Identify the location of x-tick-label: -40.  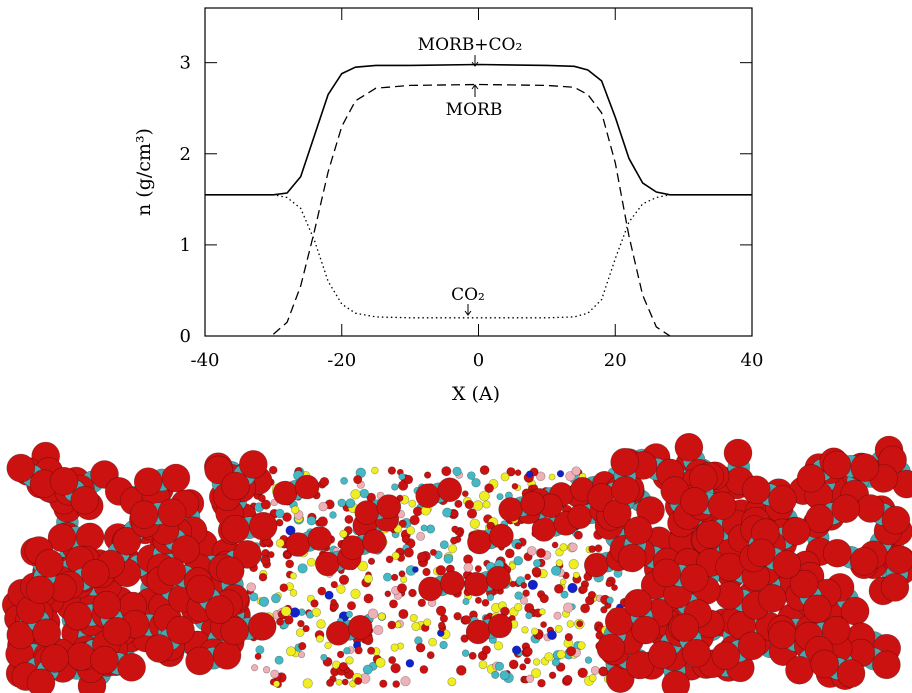
(205, 360).